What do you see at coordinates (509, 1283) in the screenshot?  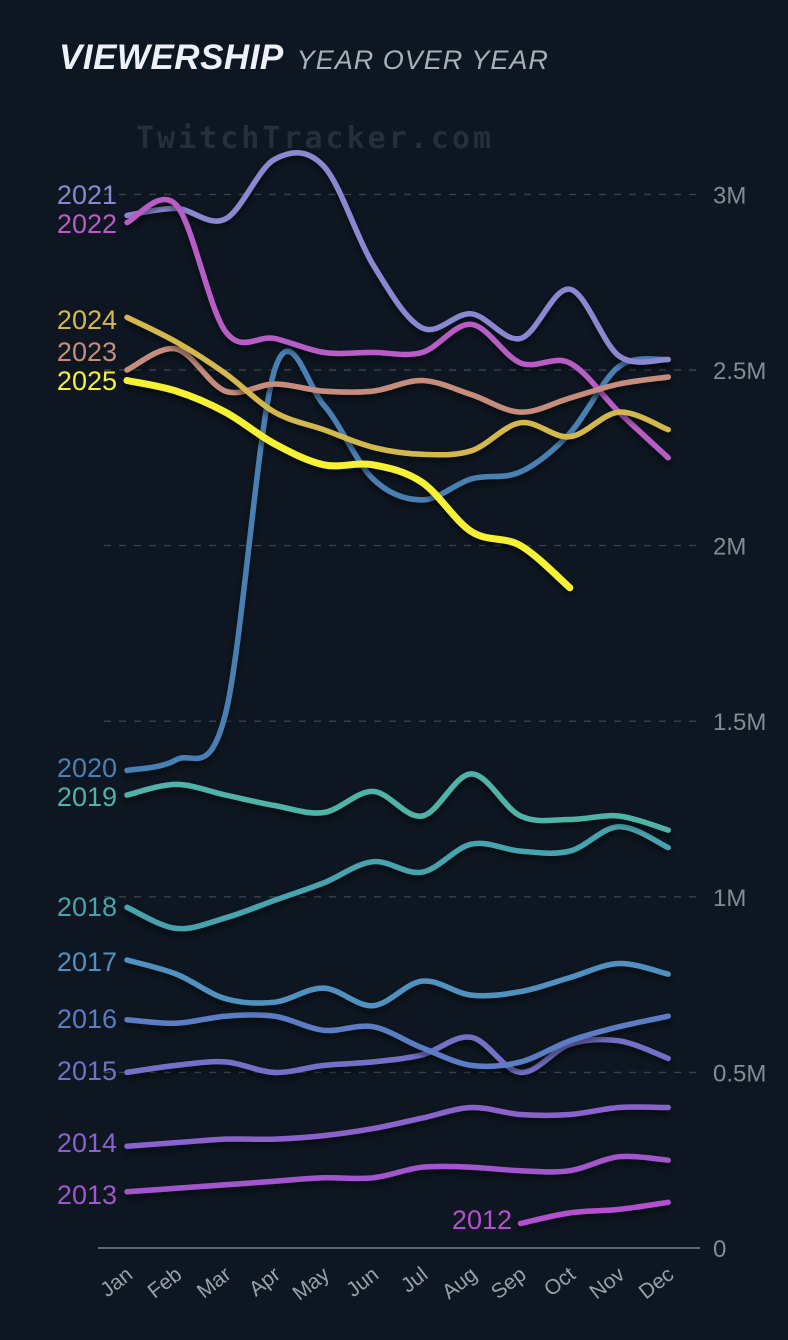 I see `x-tick-Sep: Sep` at bounding box center [509, 1283].